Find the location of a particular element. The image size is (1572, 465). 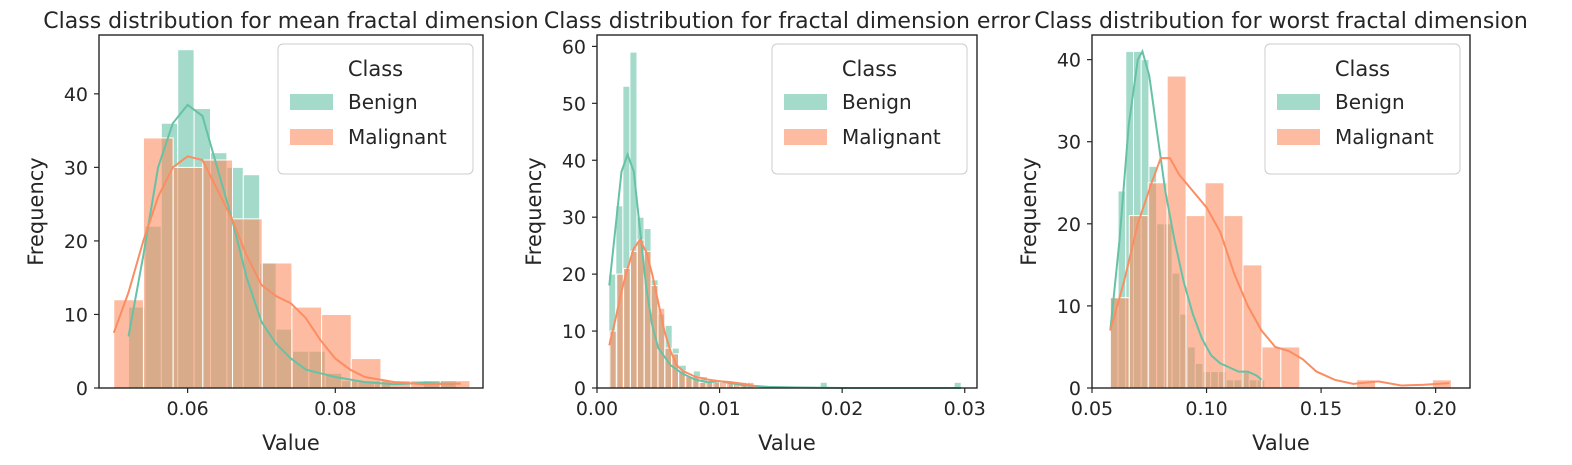

x-tick-label: 0.02 is located at coordinates (842, 409).